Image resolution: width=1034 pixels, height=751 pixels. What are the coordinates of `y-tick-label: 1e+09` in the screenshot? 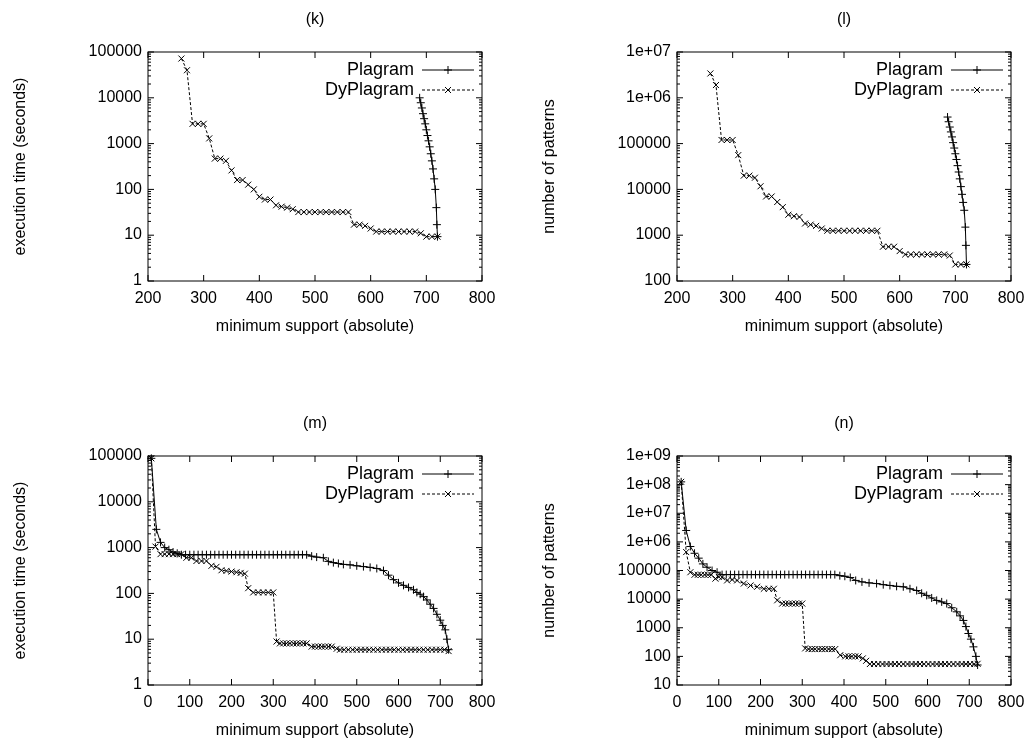 It's located at (649, 455).